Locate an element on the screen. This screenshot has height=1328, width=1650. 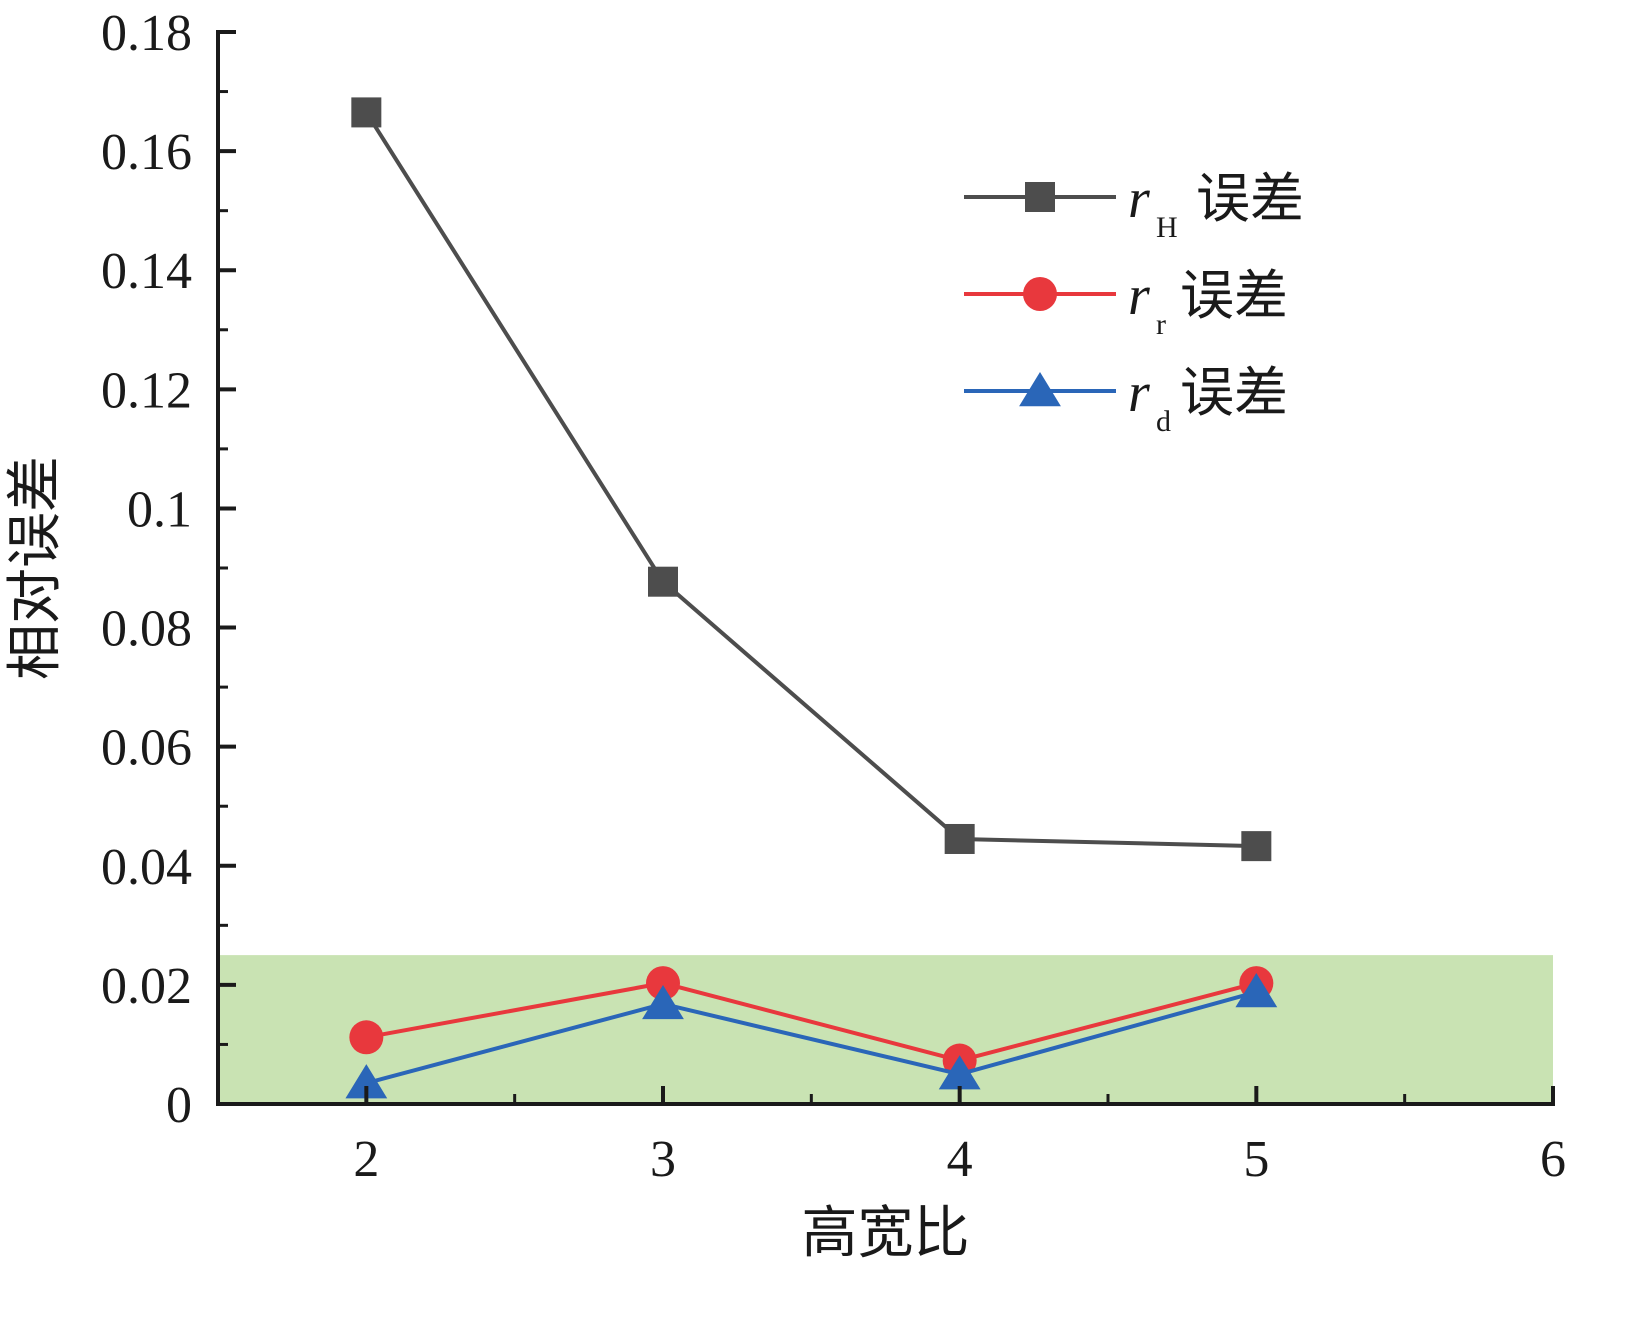
legend-label-subscript: r is located at coordinates (1161, 324).